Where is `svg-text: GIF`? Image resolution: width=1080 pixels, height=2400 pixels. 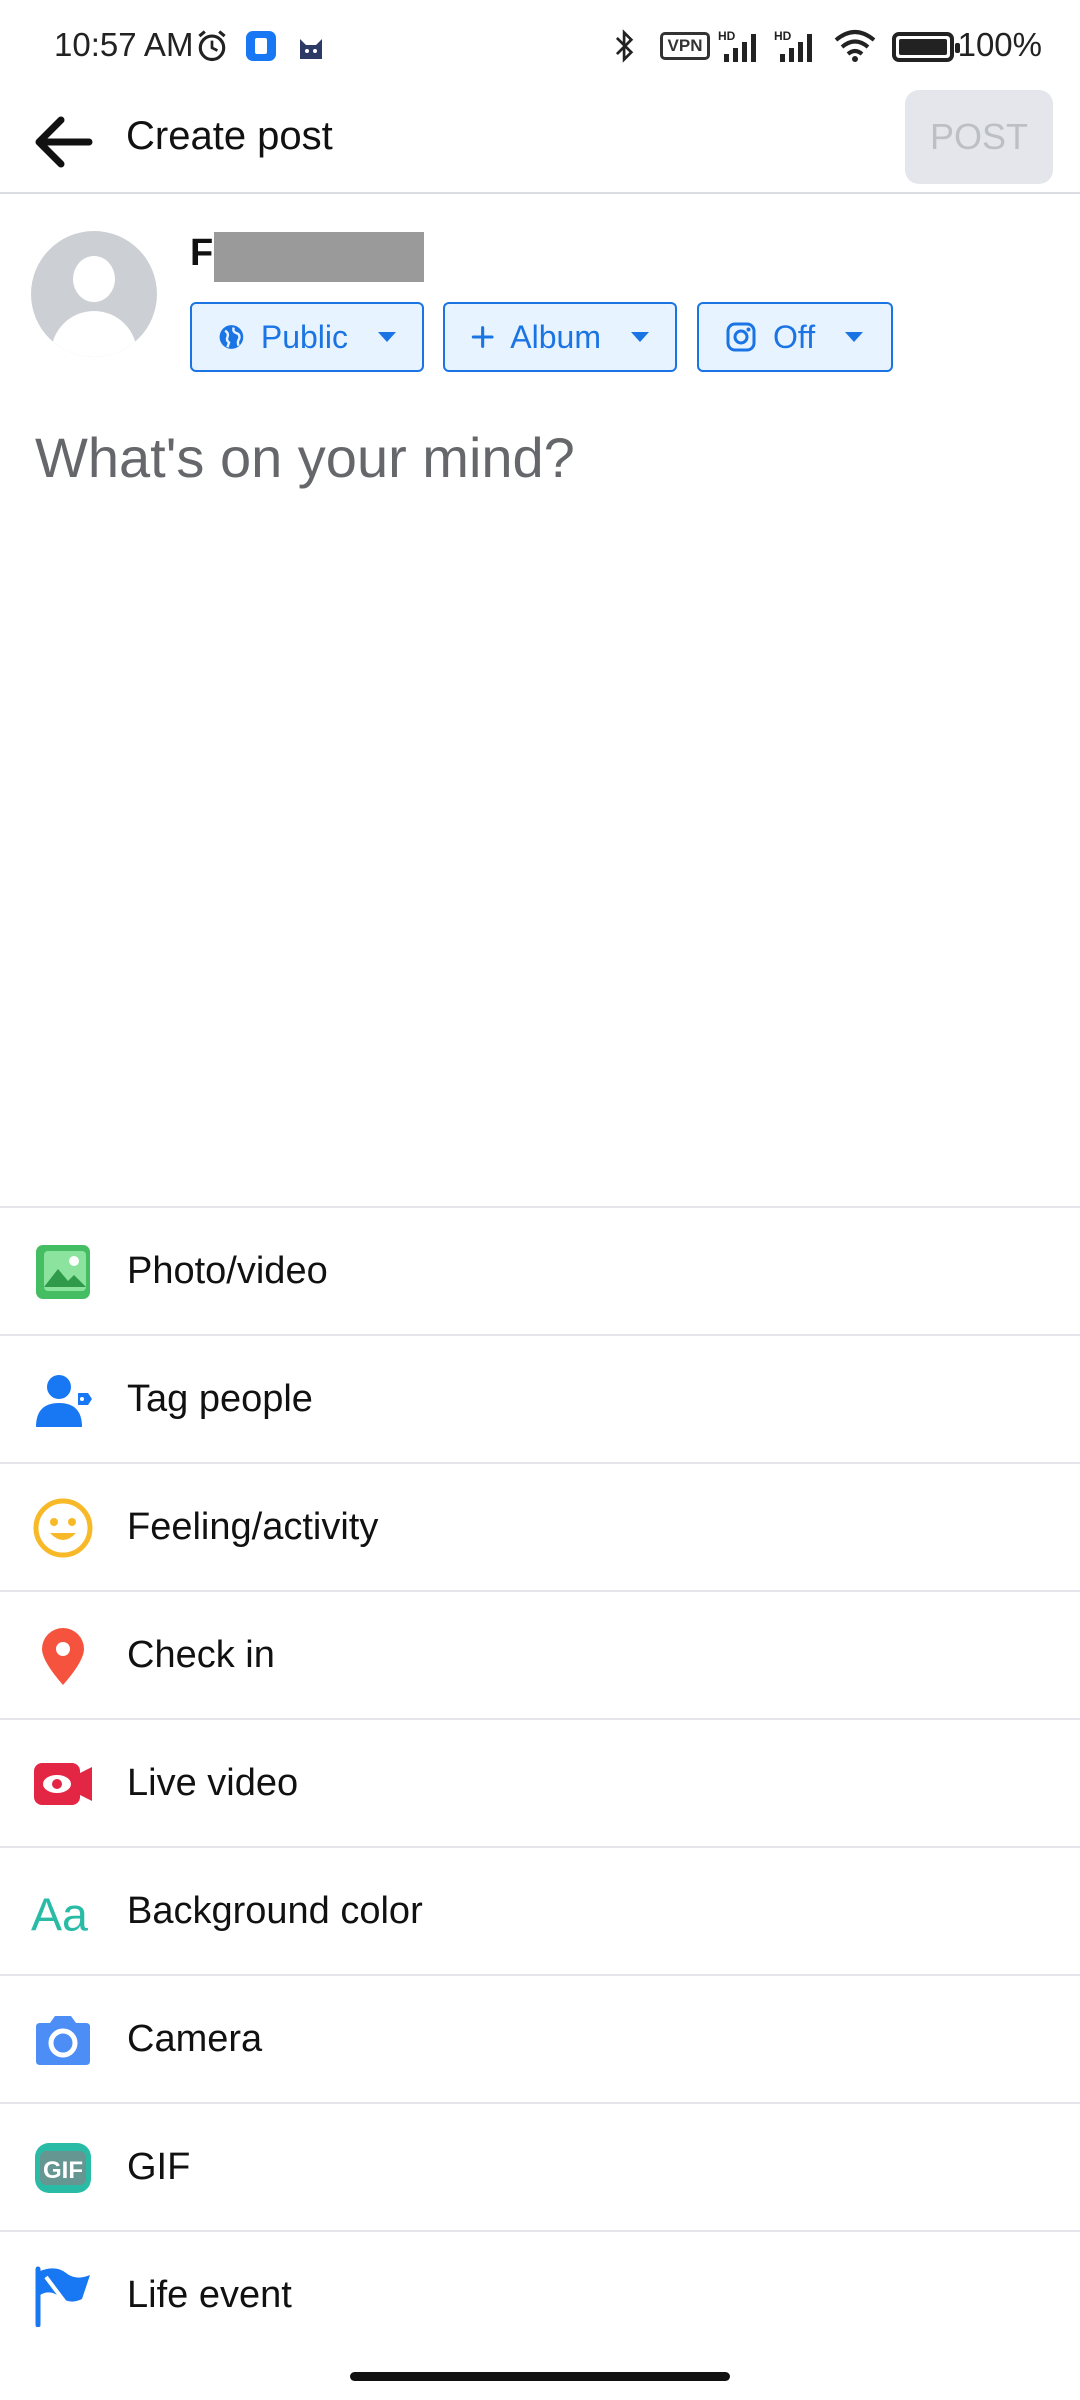
svg-text: GIF is located at coordinates (63, 2170).